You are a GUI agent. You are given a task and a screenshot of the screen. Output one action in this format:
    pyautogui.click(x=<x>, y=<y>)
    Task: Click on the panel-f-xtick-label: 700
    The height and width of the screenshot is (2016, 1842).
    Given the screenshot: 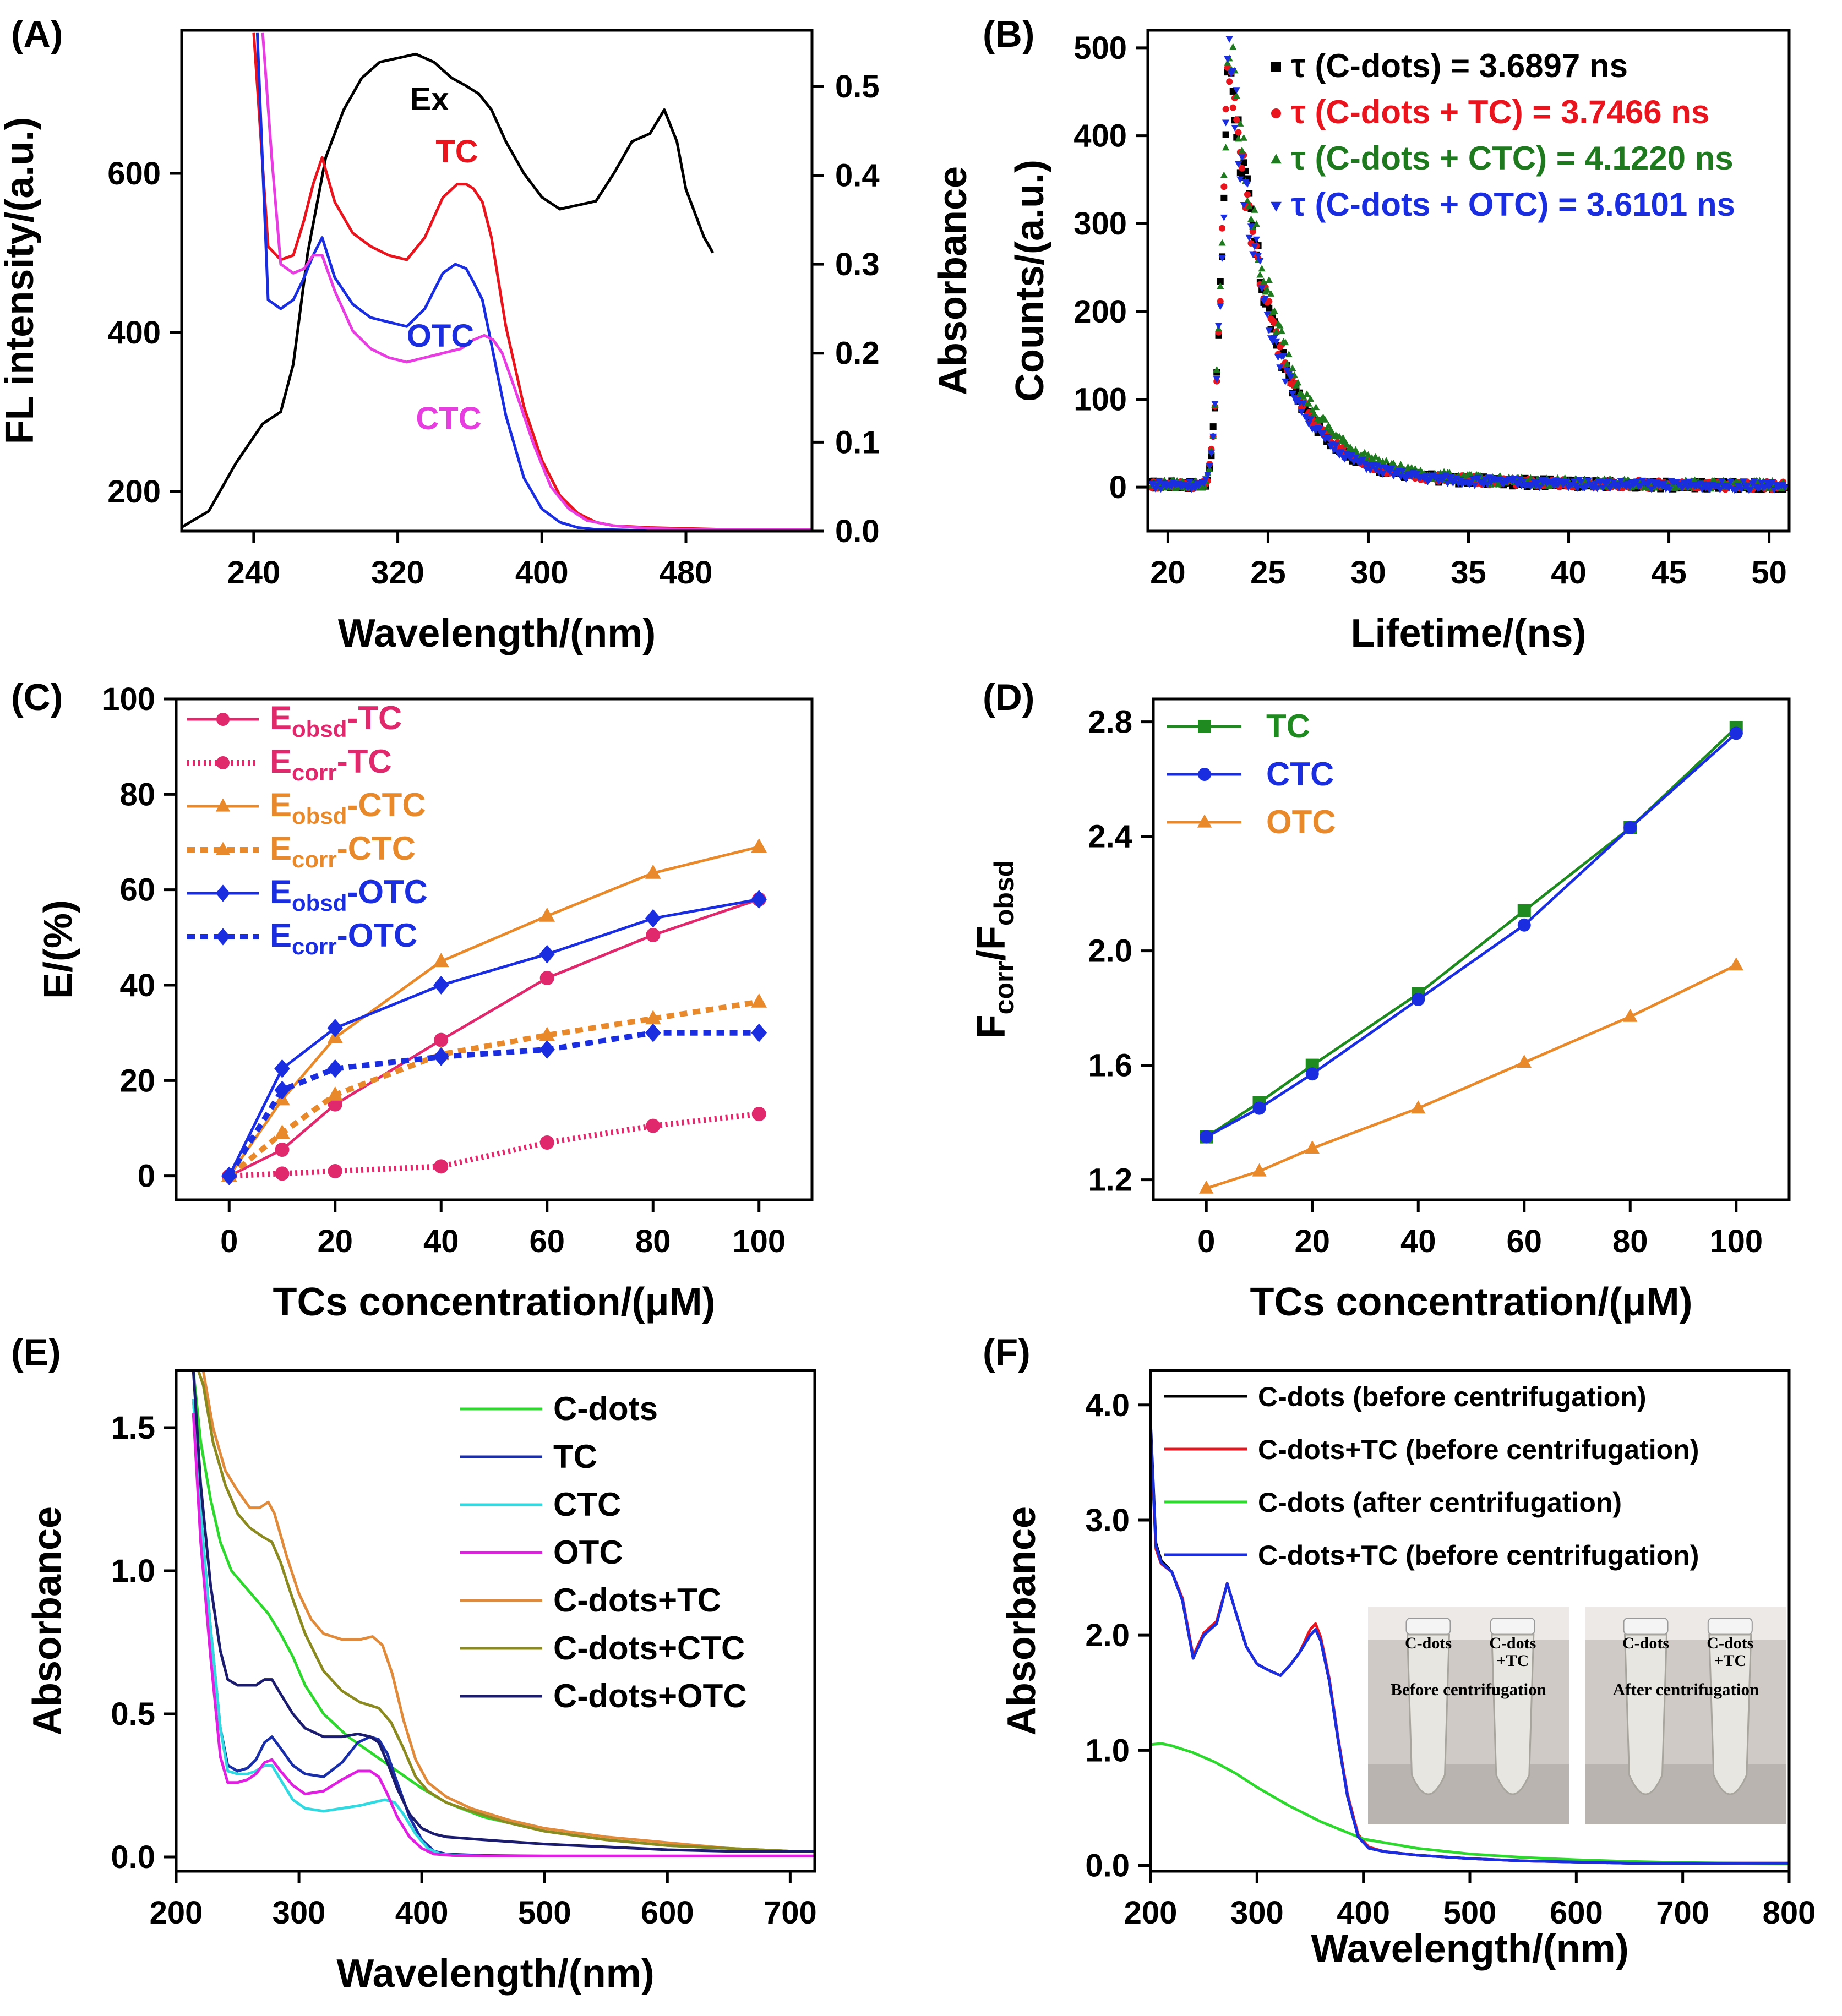 What is the action you would take?
    pyautogui.click(x=1682, y=1913)
    